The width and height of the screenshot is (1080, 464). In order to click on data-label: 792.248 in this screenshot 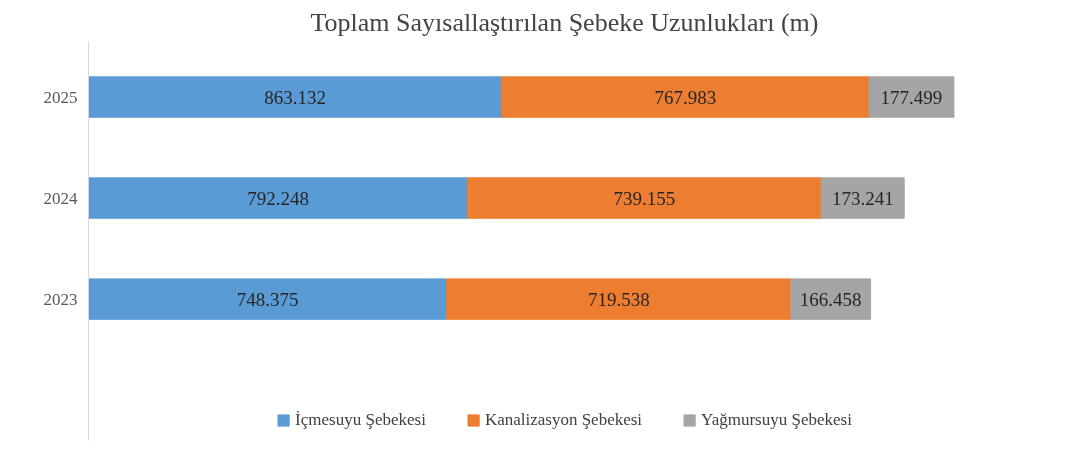, I will do `click(278, 198)`.